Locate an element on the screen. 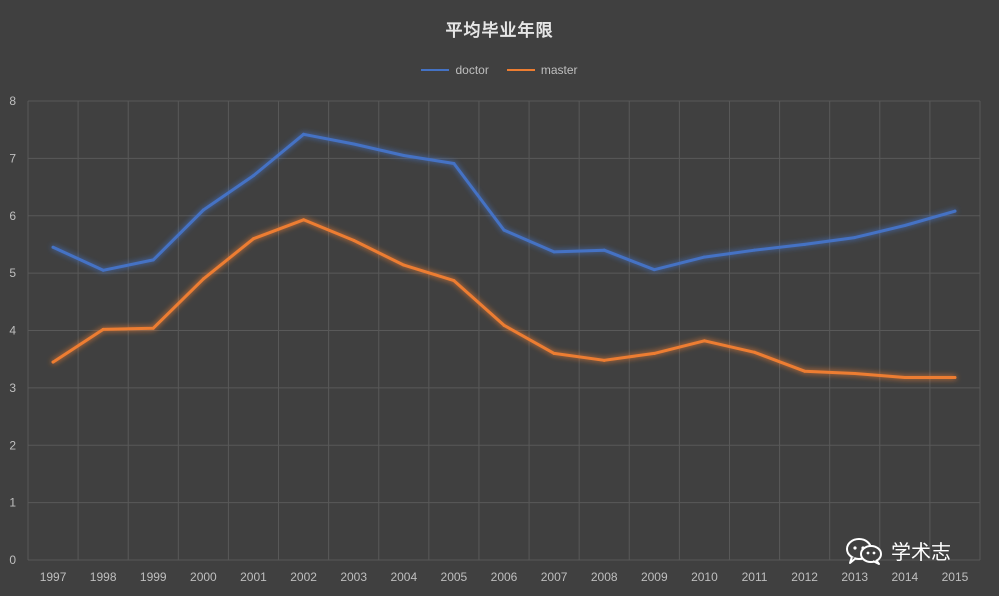 Image resolution: width=999 pixels, height=596 pixels. x-tick-label: 2013 is located at coordinates (854, 577).